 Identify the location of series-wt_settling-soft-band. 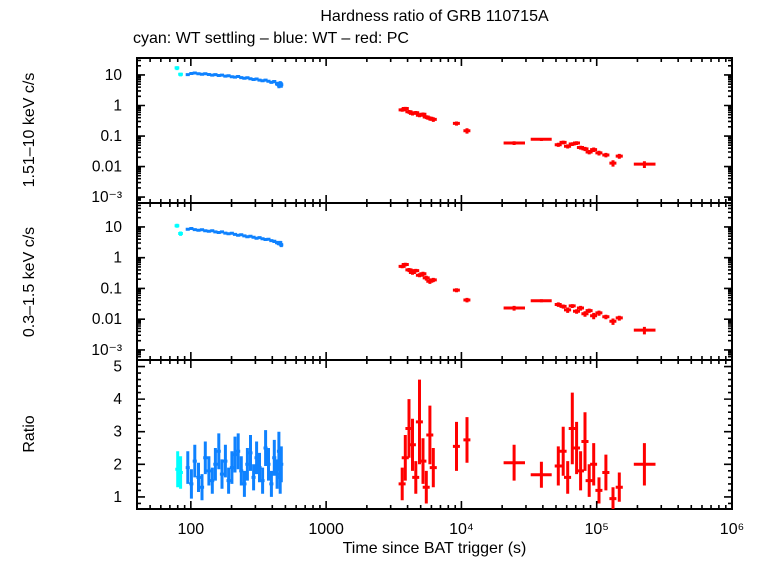
(178, 229).